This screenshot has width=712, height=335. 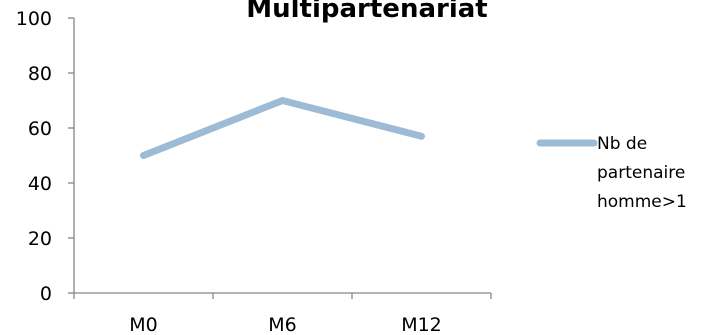 I want to click on legend-label-line: partenaire, so click(x=641, y=173).